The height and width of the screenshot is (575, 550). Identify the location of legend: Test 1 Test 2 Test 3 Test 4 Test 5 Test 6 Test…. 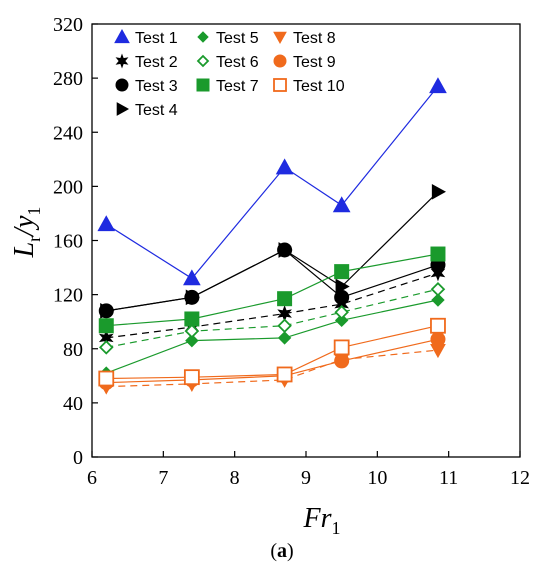
(229, 73).